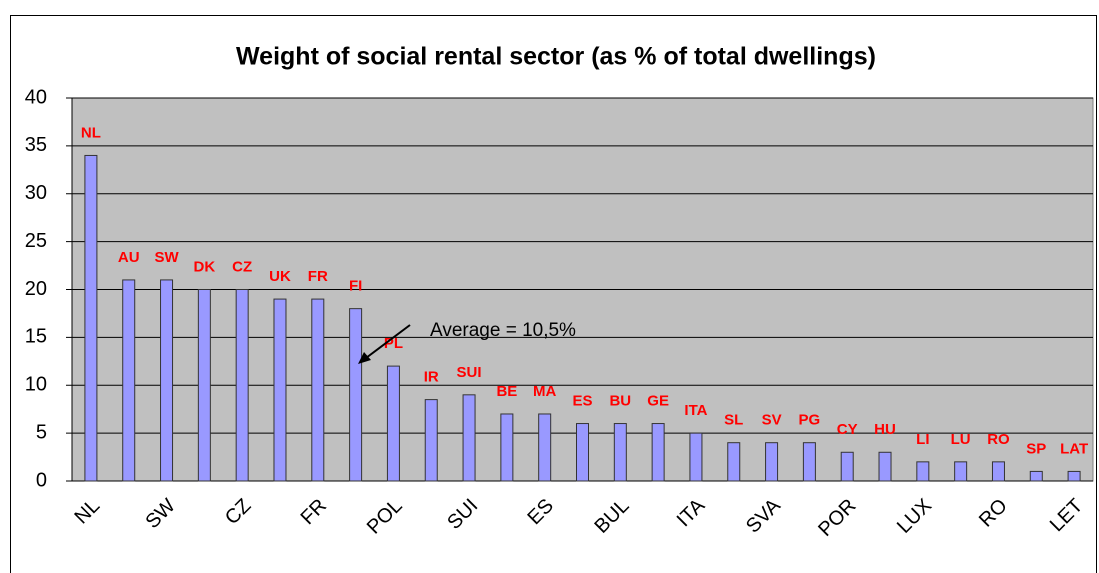  I want to click on y-tick-label: 30, so click(36, 193).